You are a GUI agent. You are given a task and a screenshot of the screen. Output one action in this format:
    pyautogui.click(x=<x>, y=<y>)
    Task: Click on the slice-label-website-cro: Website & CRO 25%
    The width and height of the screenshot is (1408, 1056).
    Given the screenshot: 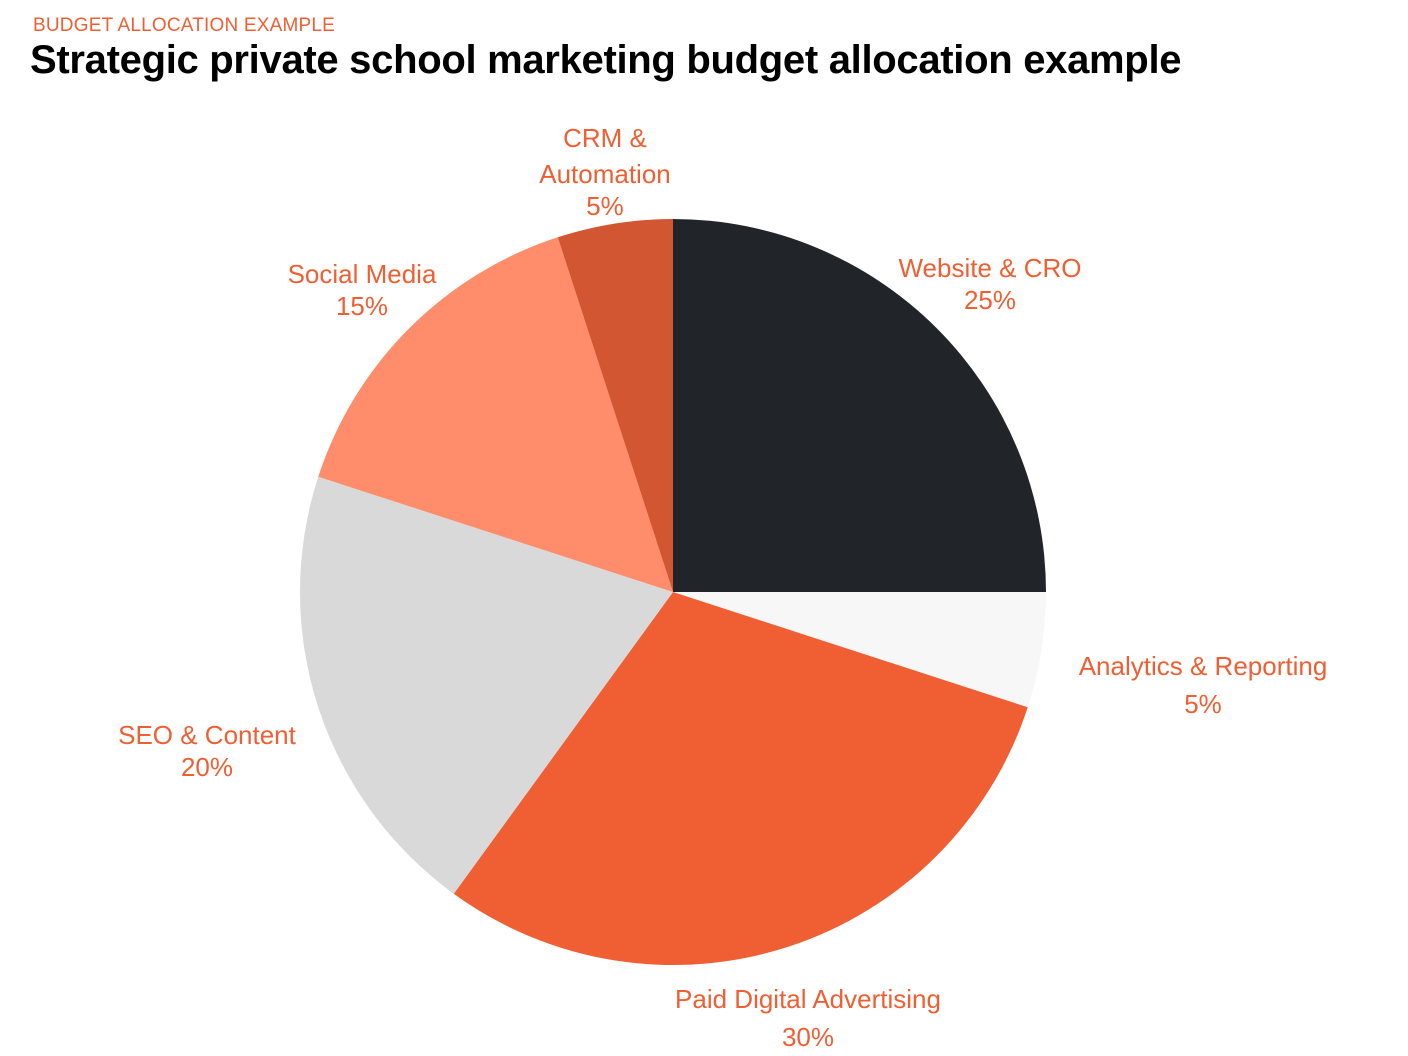 What is the action you would take?
    pyautogui.click(x=989, y=284)
    